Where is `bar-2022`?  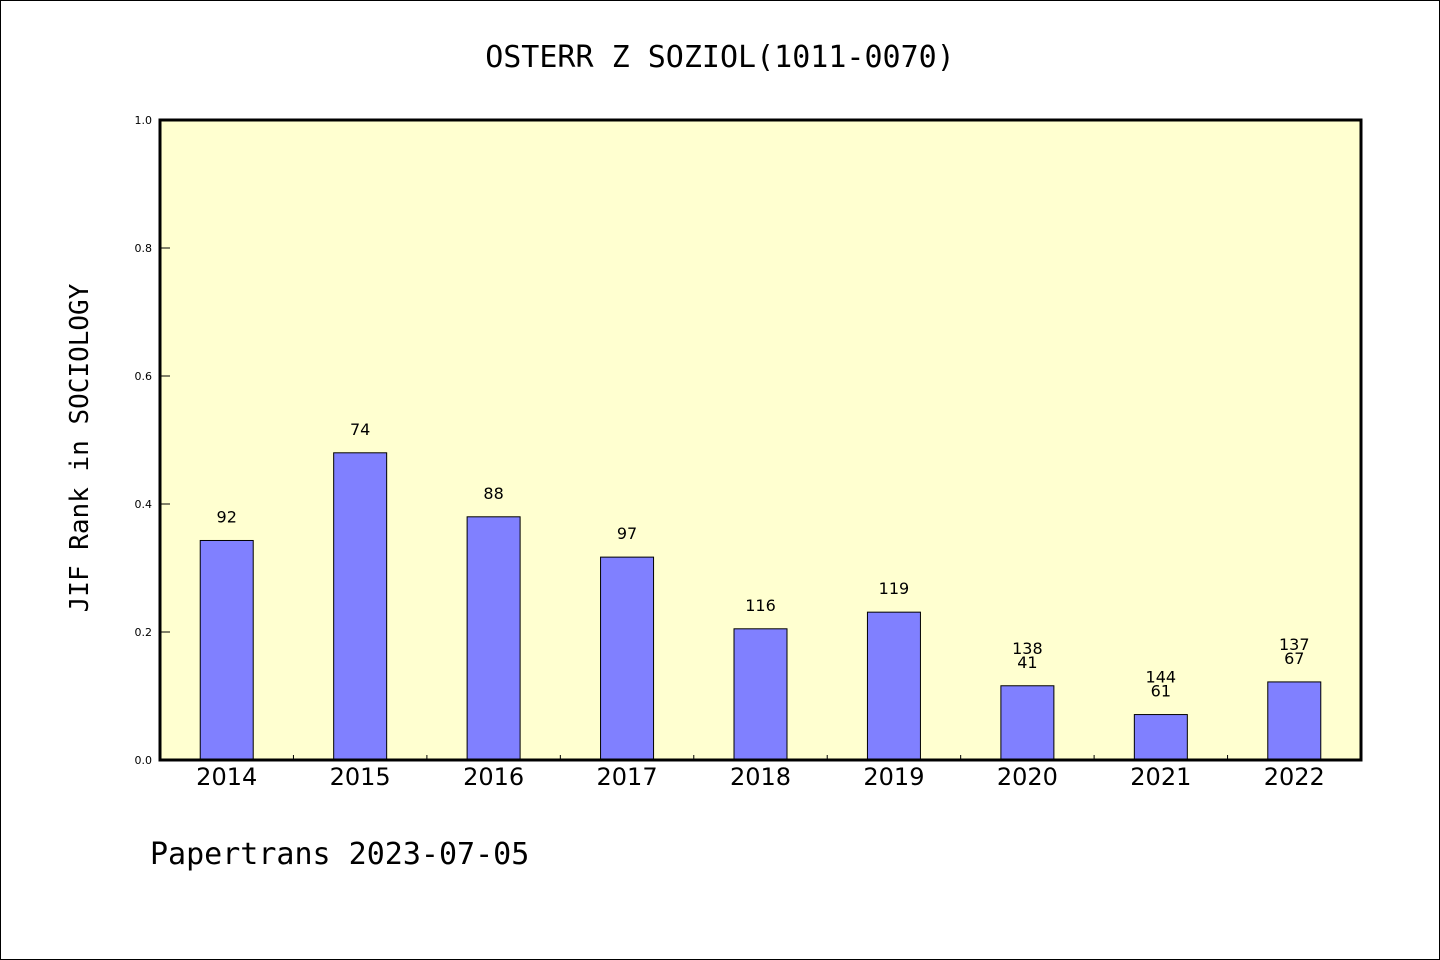 bar-2022 is located at coordinates (1294, 721).